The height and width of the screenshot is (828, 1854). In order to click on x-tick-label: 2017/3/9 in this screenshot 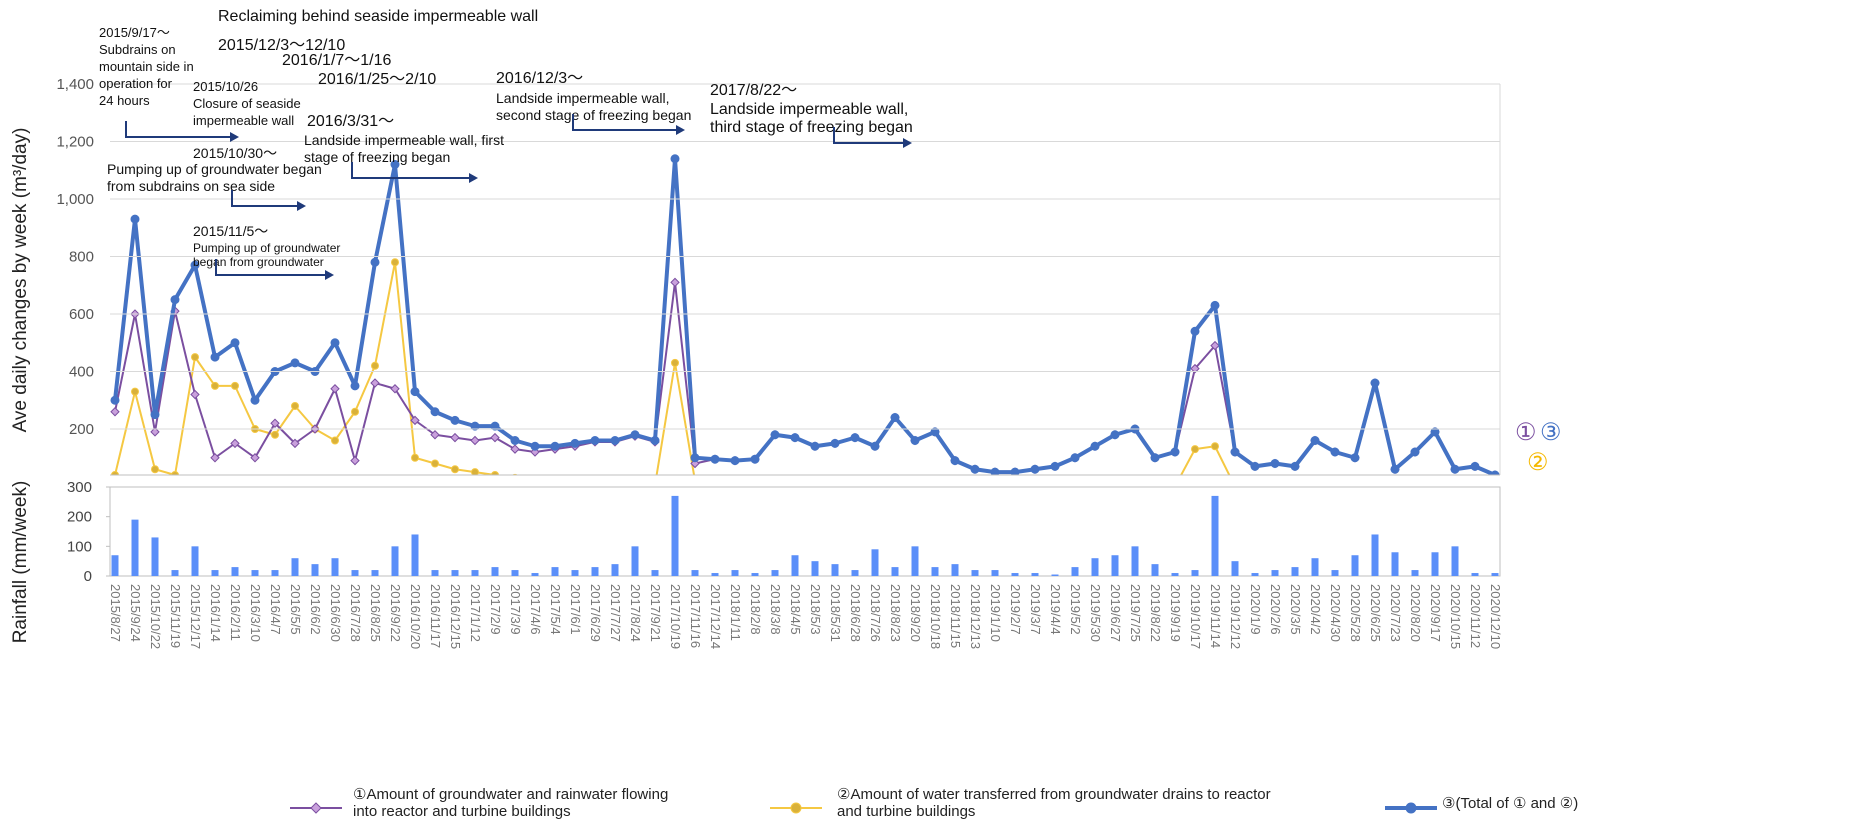, I will do `click(515, 609)`.